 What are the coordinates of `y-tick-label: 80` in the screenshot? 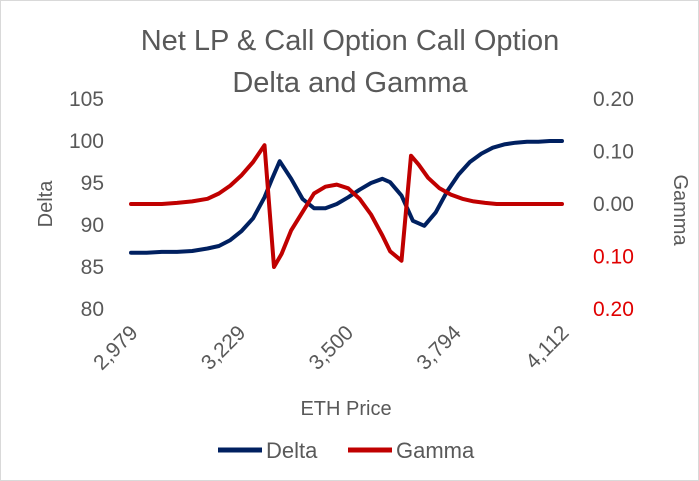 It's located at (92, 309).